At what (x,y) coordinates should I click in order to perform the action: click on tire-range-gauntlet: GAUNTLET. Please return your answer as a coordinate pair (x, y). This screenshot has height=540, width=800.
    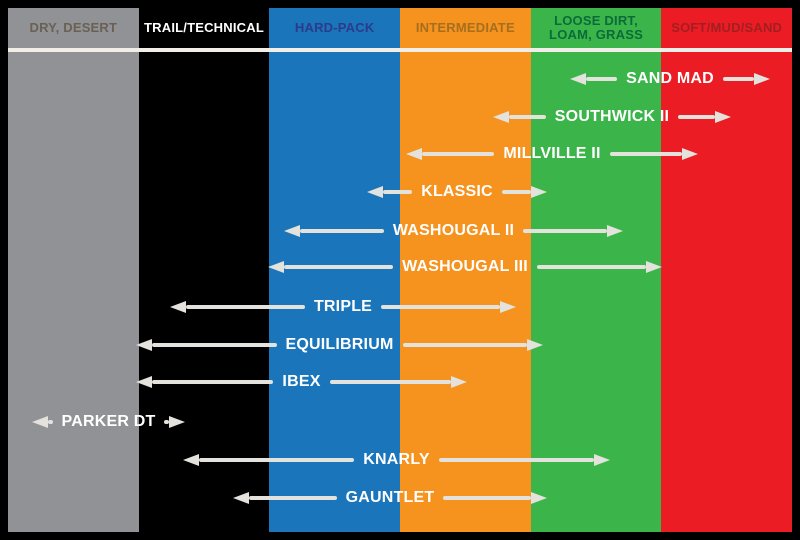
    Looking at the image, I should click on (390, 498).